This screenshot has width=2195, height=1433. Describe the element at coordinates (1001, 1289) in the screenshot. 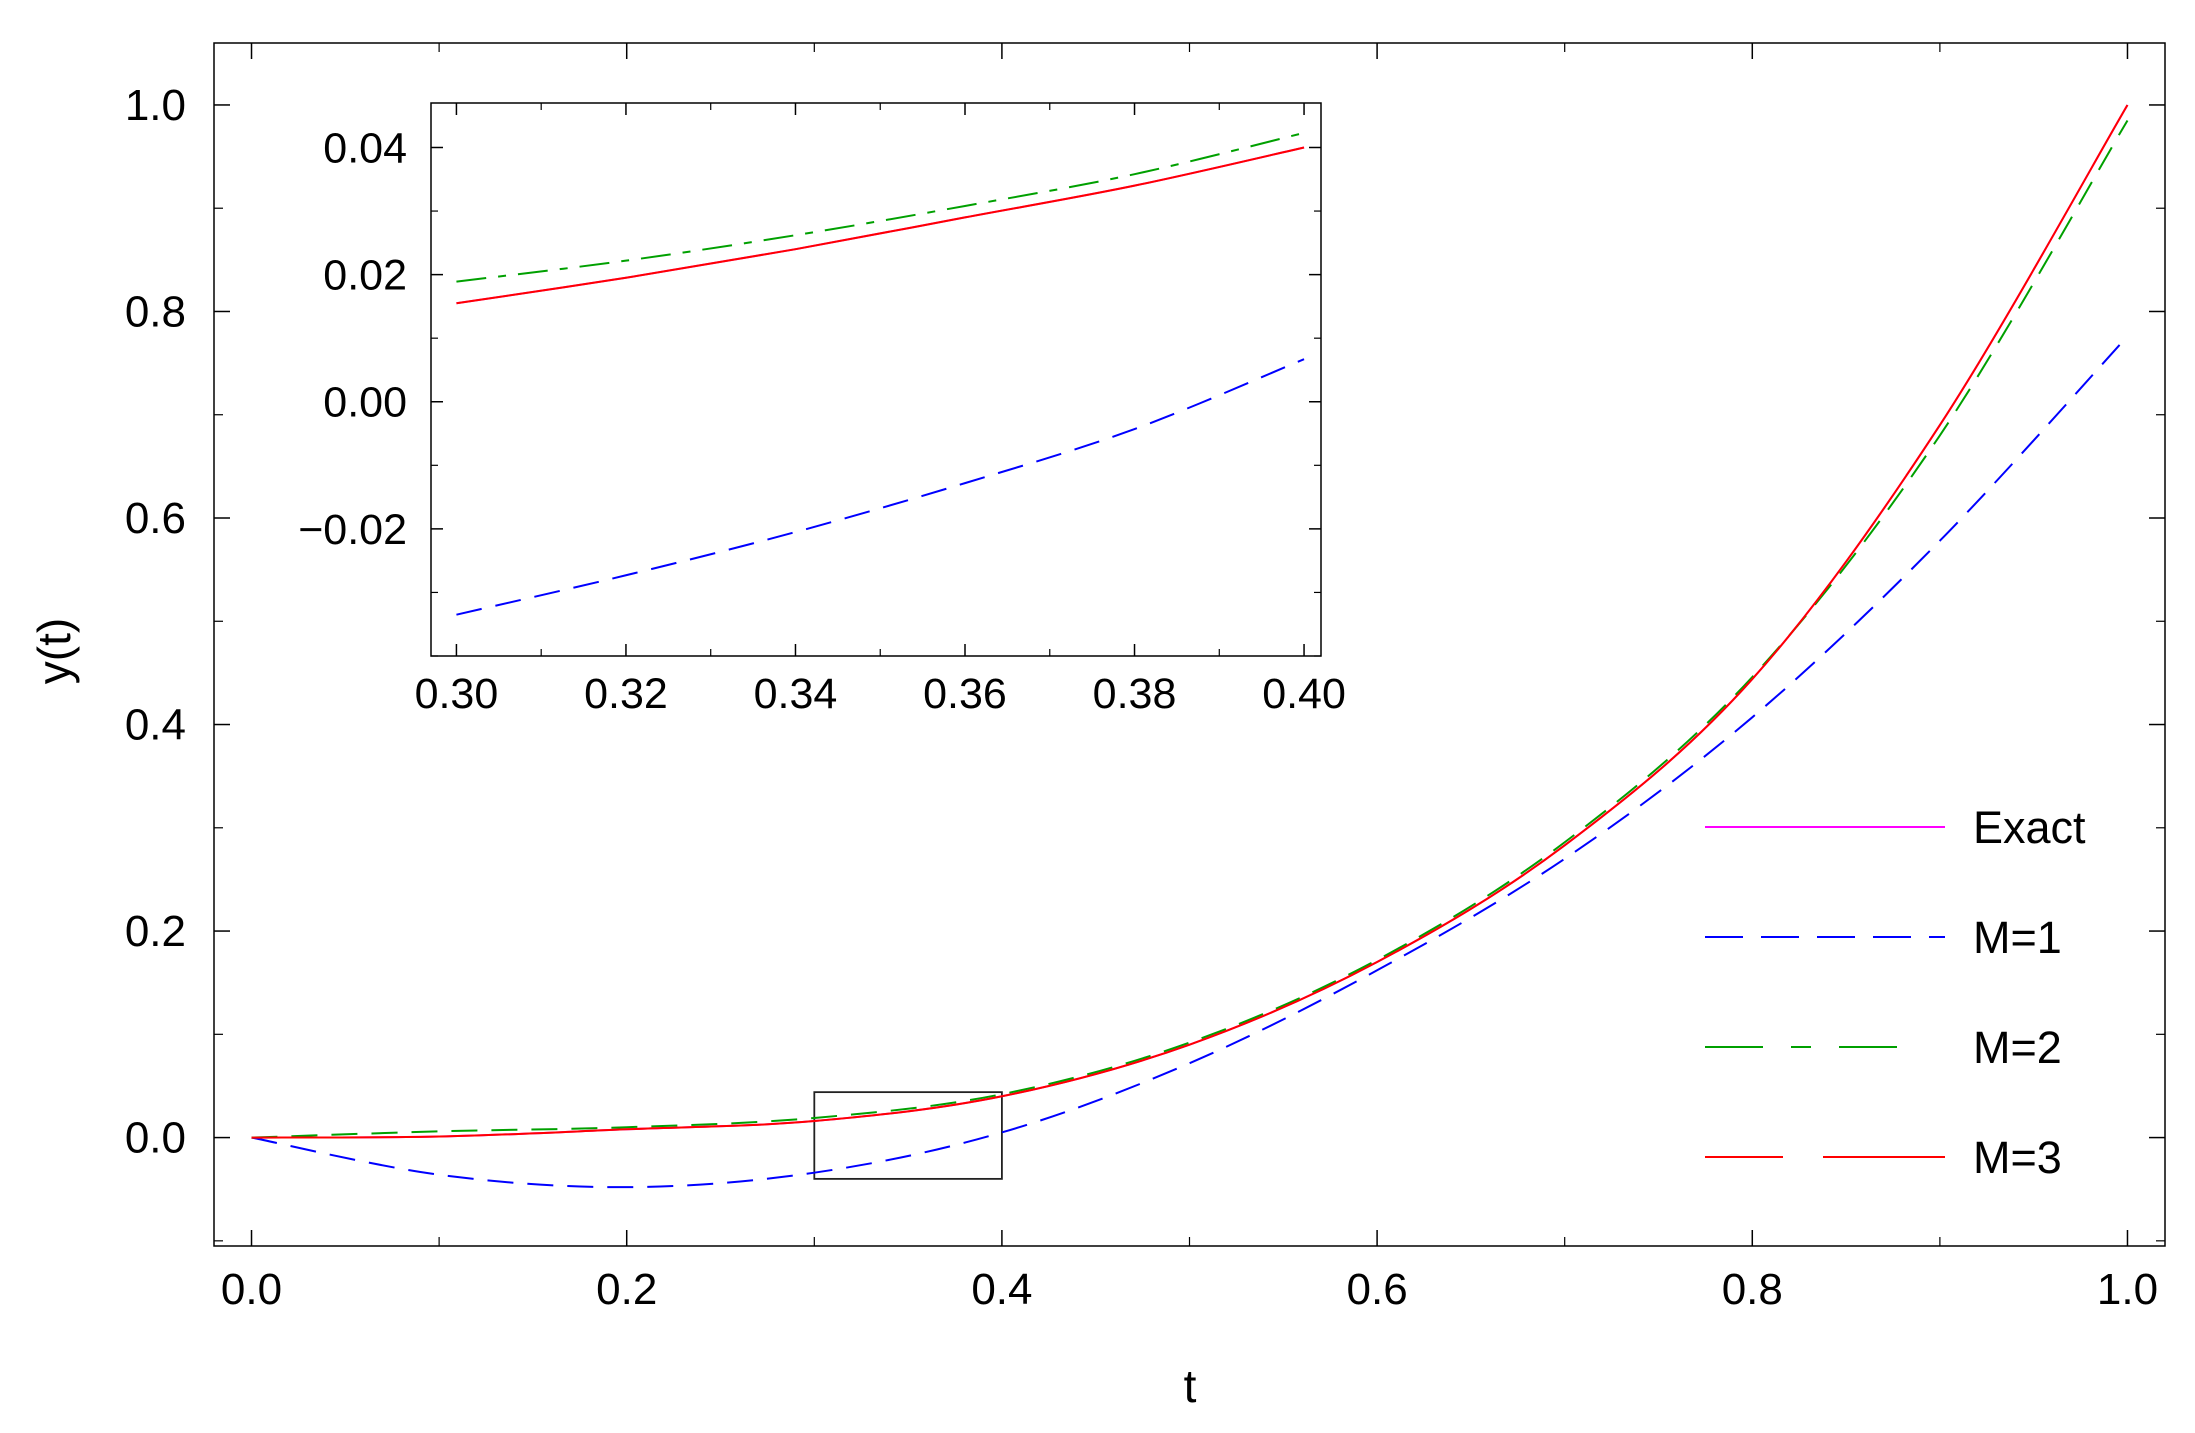

I see `x-tick-label: 0.4` at that location.